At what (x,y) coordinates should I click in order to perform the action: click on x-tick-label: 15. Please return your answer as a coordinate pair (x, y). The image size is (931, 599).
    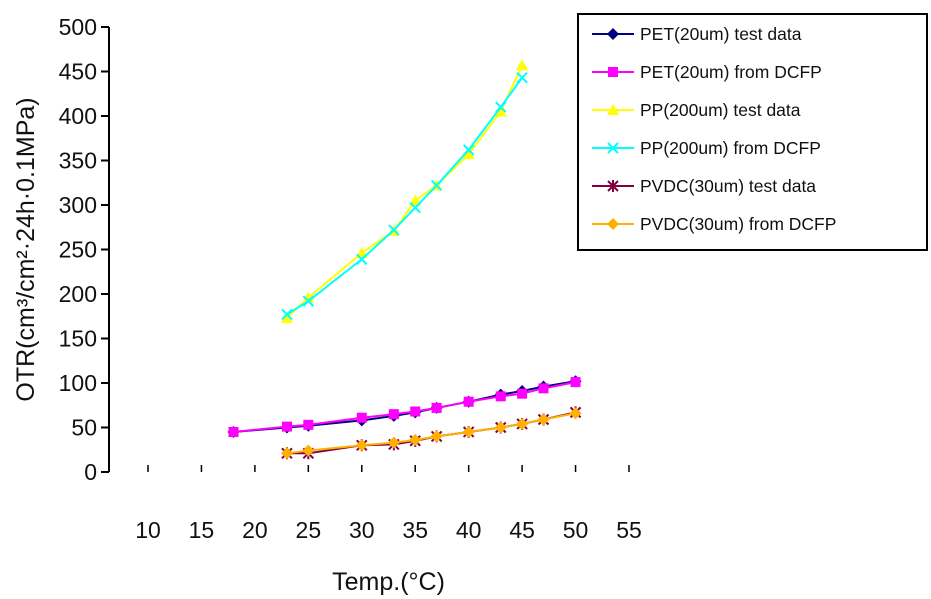
    Looking at the image, I should click on (202, 530).